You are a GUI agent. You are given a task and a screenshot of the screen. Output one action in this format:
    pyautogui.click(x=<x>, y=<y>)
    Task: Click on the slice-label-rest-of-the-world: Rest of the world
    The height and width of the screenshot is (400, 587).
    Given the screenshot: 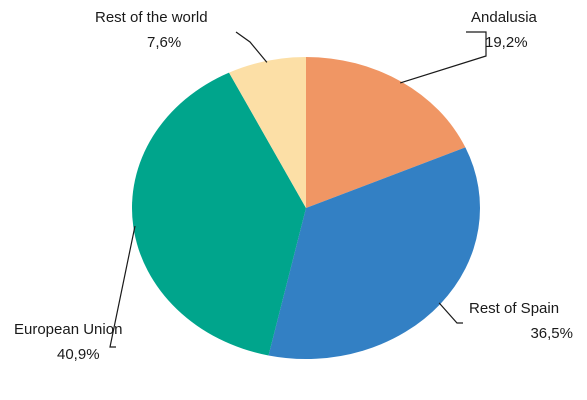 What is the action you would take?
    pyautogui.click(x=151, y=17)
    